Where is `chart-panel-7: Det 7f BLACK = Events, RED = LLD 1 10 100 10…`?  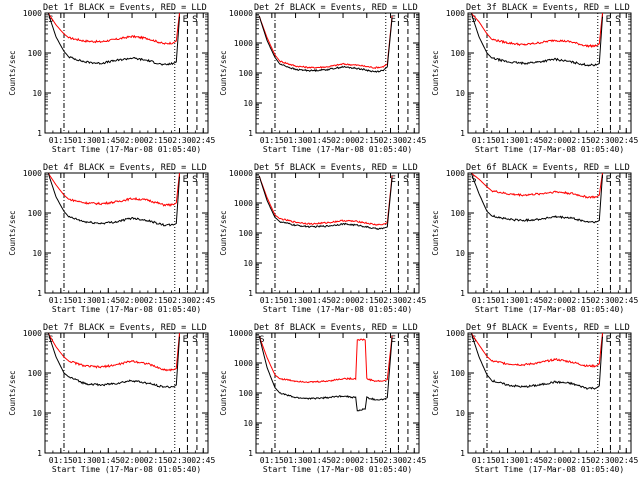
chart-panel-7: Det 7f BLACK = Events, RED = LLD 1 10 100 10… is located at coordinates (111, 398).